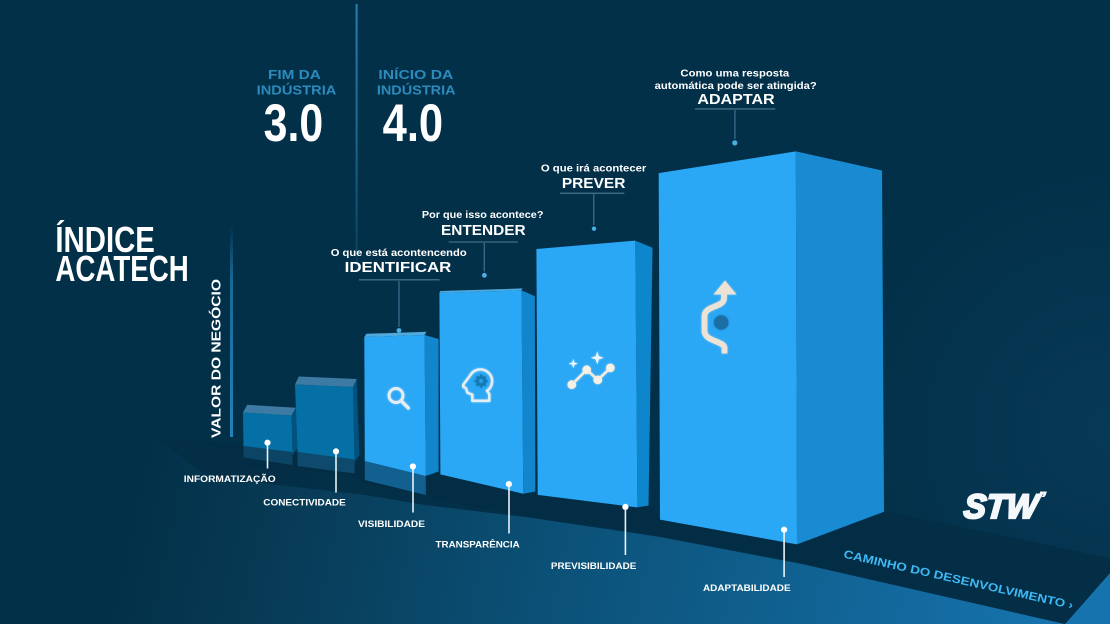 The image size is (1110, 624). Describe the element at coordinates (483, 230) in the screenshot. I see `svg-text: ENTENDER` at that location.